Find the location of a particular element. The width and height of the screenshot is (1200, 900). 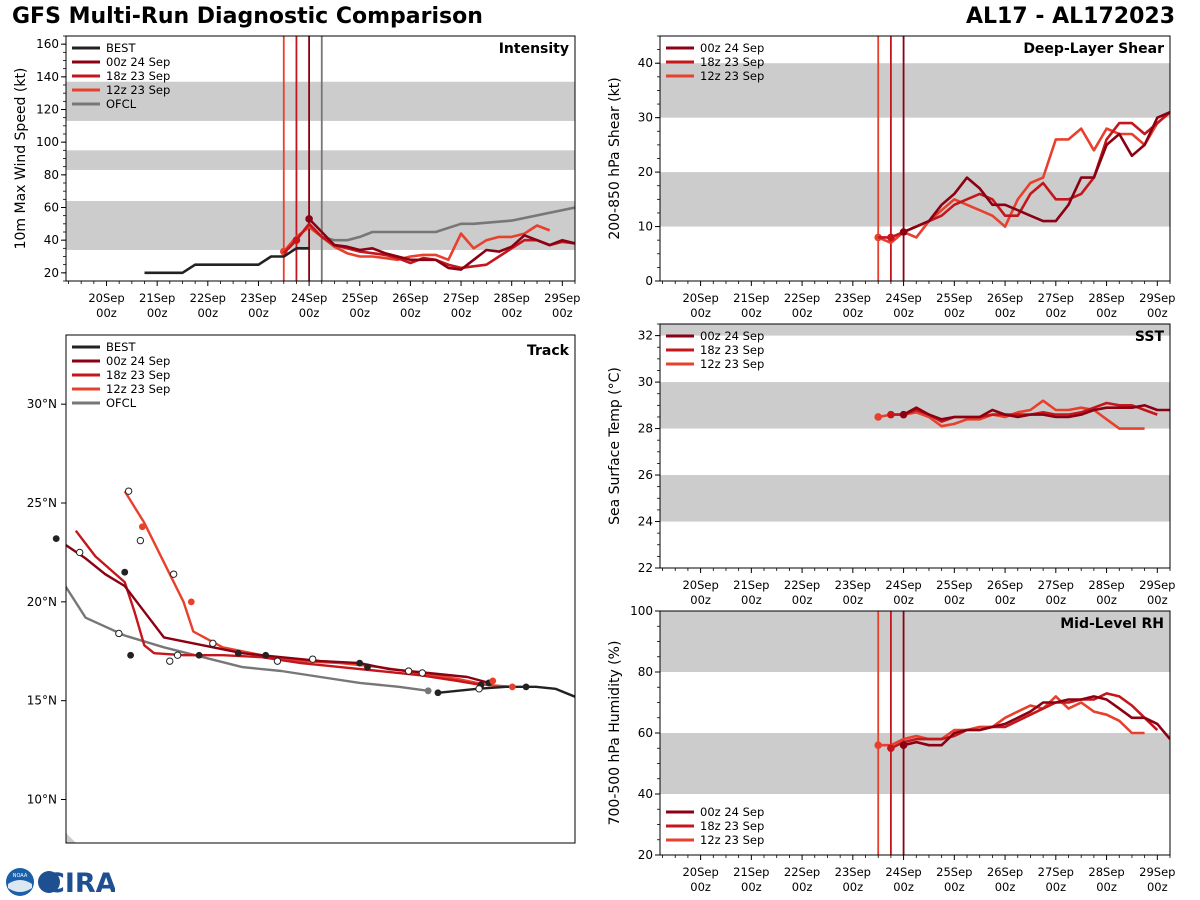

rh-series-run00z24 is located at coordinates (1036, 721).